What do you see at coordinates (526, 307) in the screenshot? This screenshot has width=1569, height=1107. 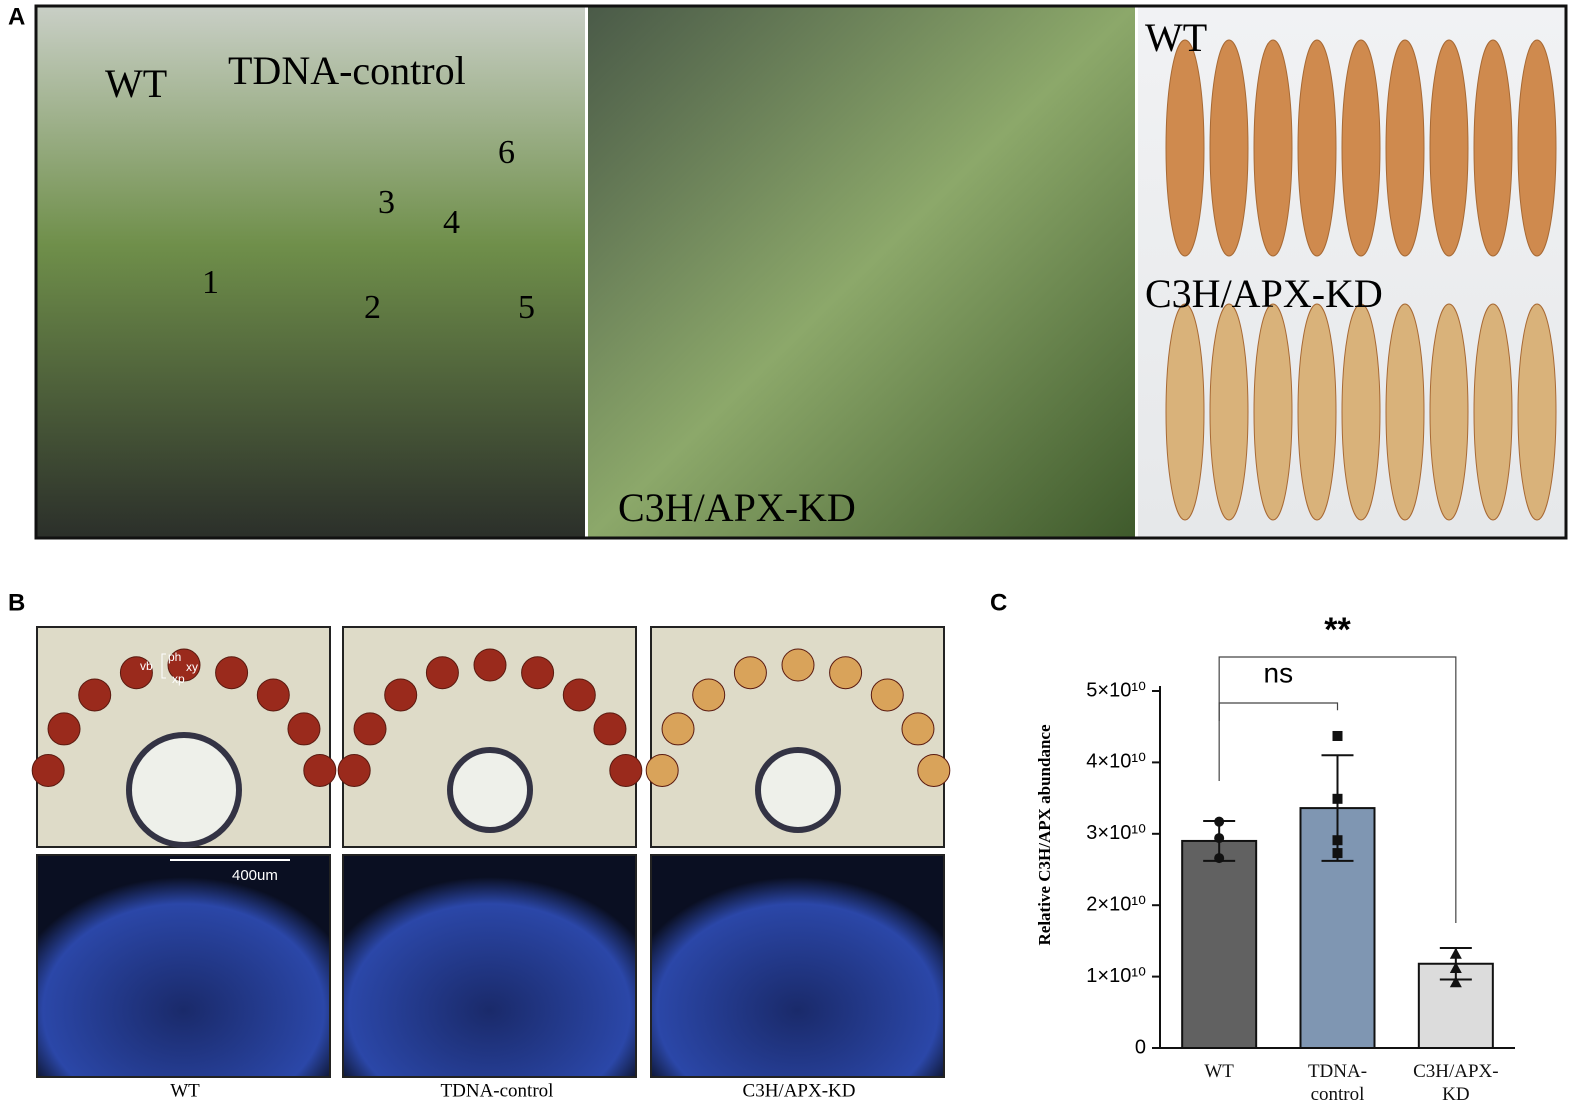 I see `plant-number: 5` at bounding box center [526, 307].